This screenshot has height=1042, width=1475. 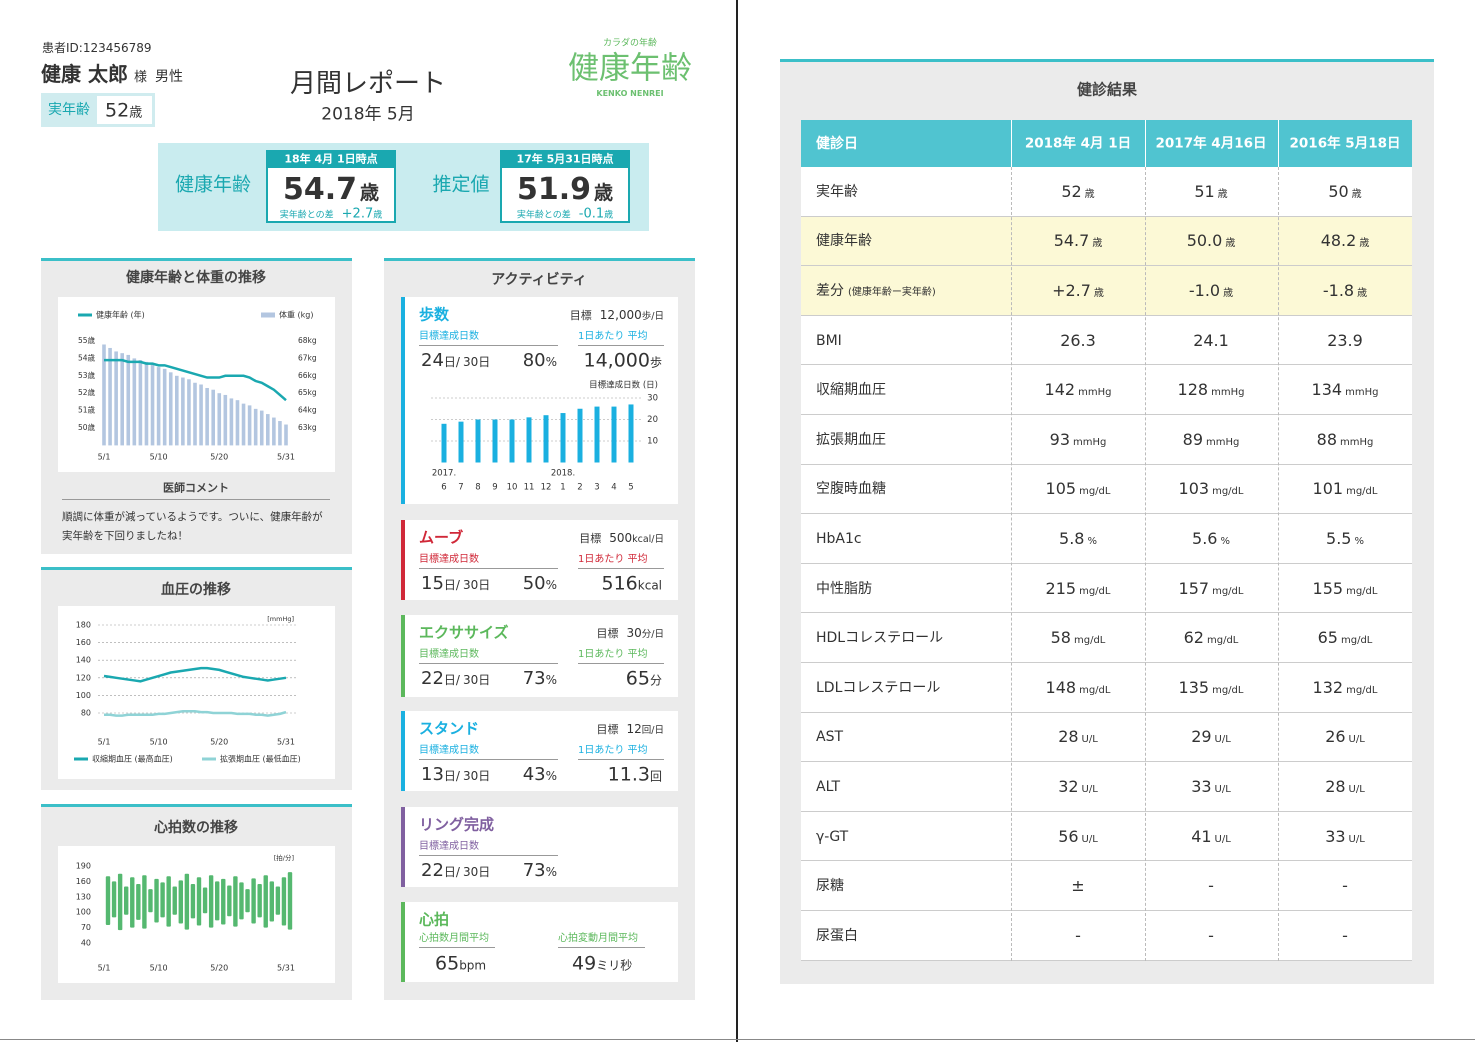 What do you see at coordinates (456, 825) in the screenshot?
I see `card-name: リング完成` at bounding box center [456, 825].